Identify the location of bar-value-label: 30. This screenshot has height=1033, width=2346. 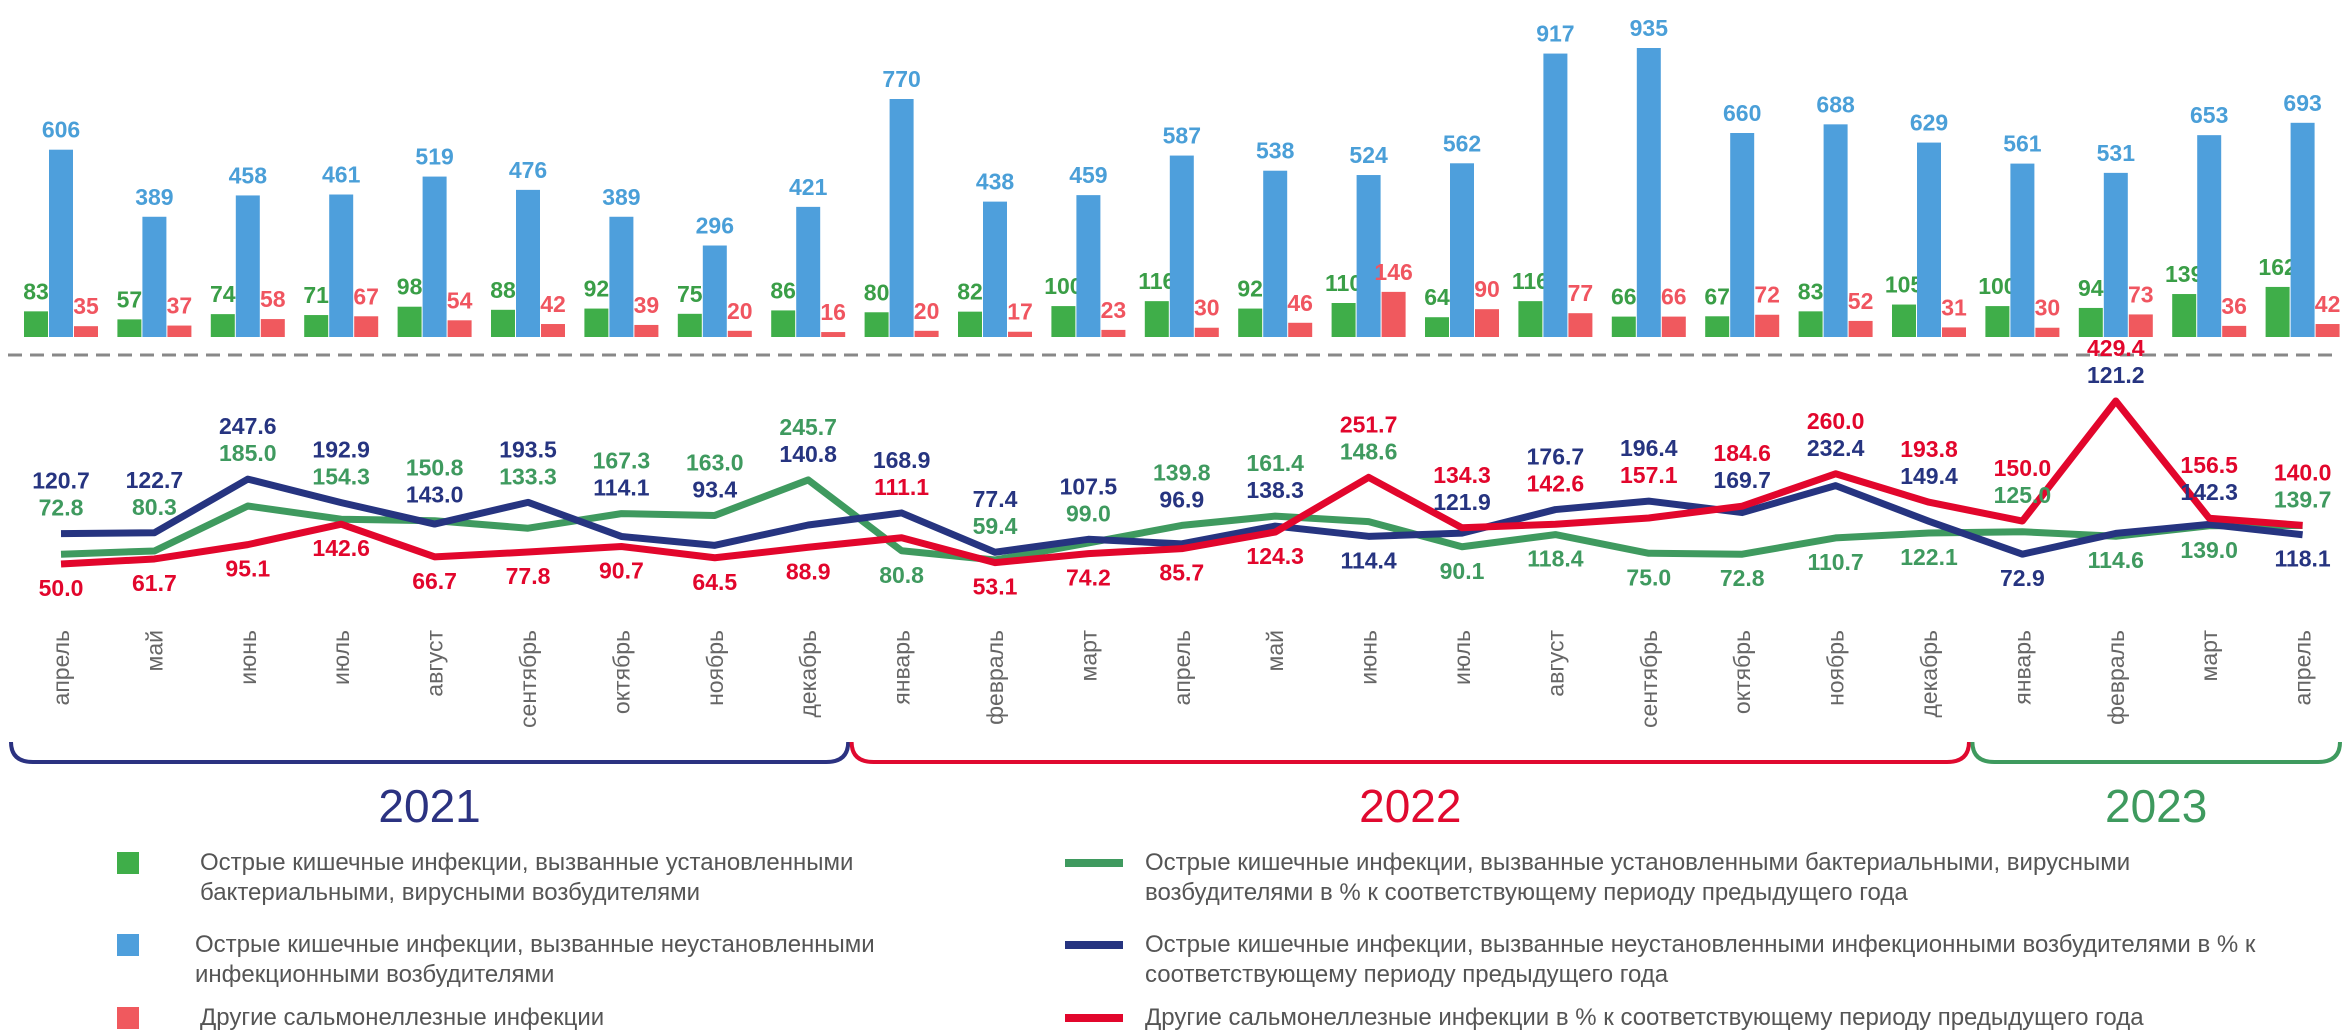
(2048, 308).